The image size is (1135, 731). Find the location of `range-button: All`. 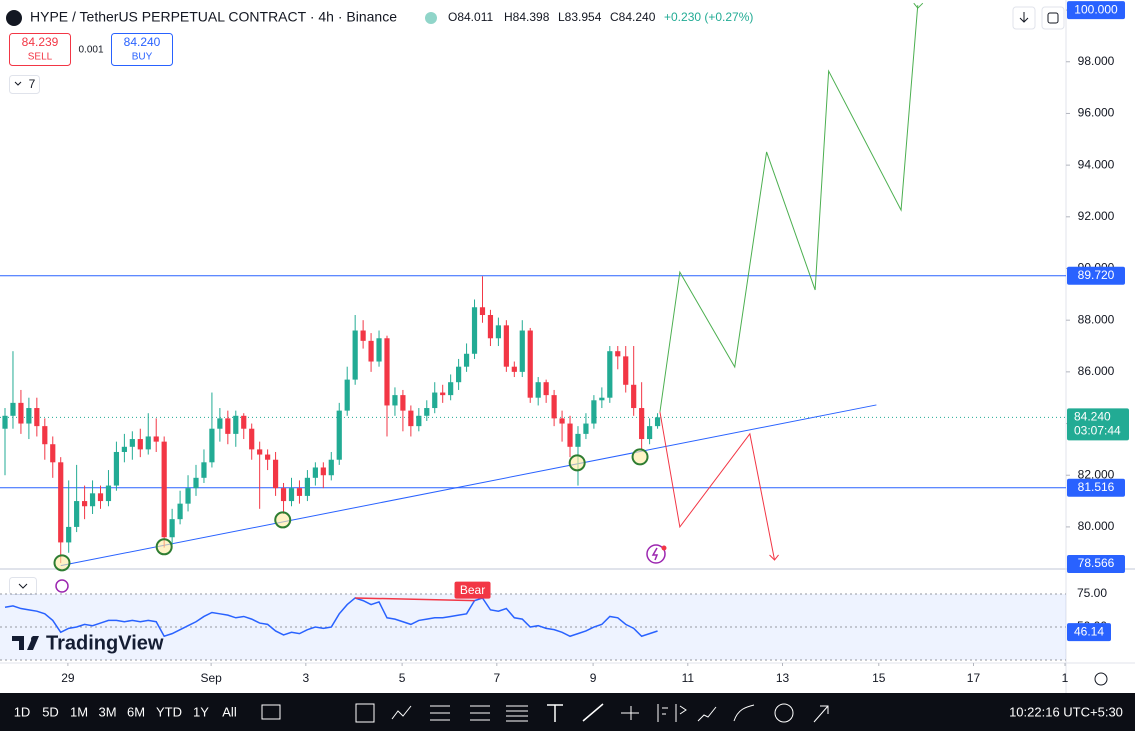

range-button: All is located at coordinates (229, 711).